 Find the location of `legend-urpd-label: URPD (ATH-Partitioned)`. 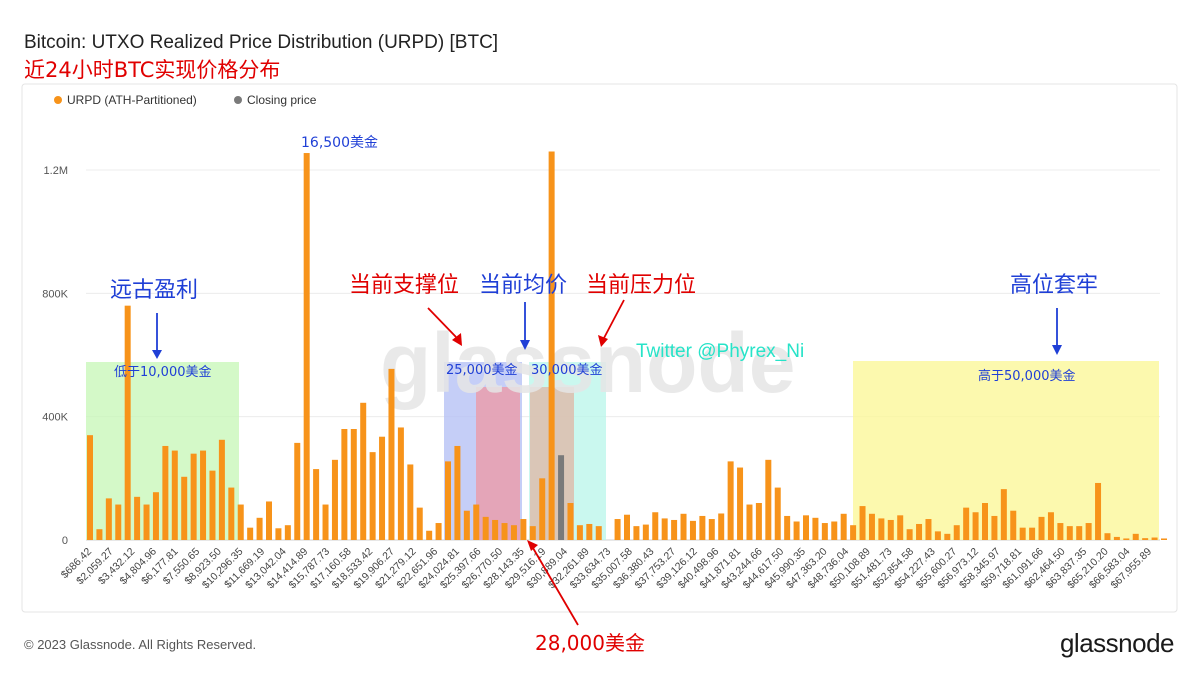

legend-urpd-label: URPD (ATH-Partitioned) is located at coordinates (132, 100).